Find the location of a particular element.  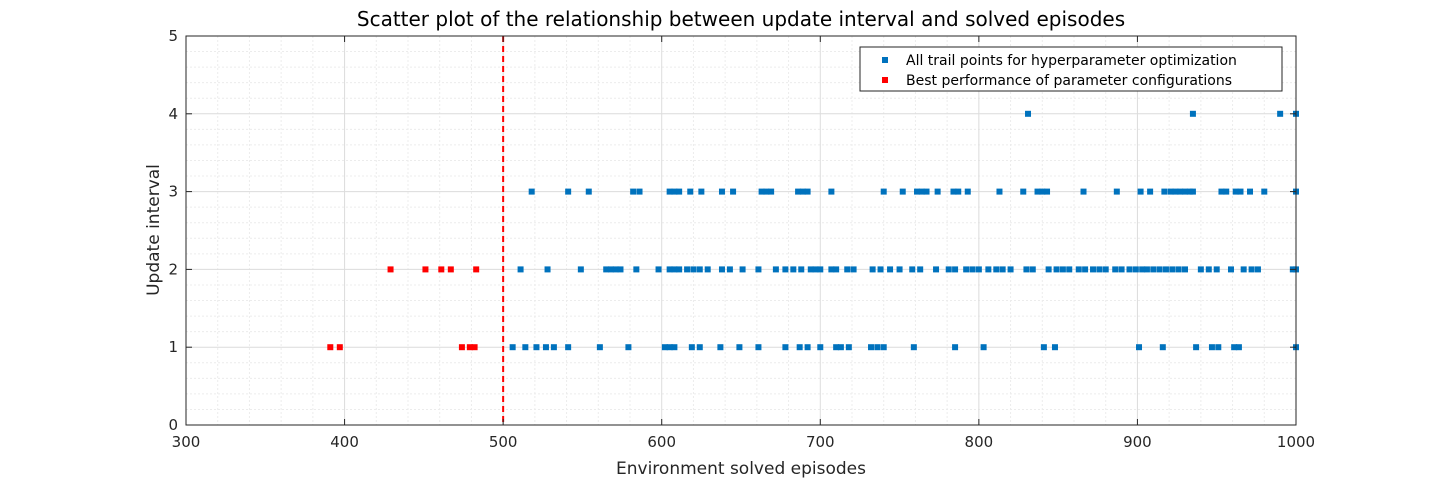

x-tick-label: 800 is located at coordinates (979, 442).